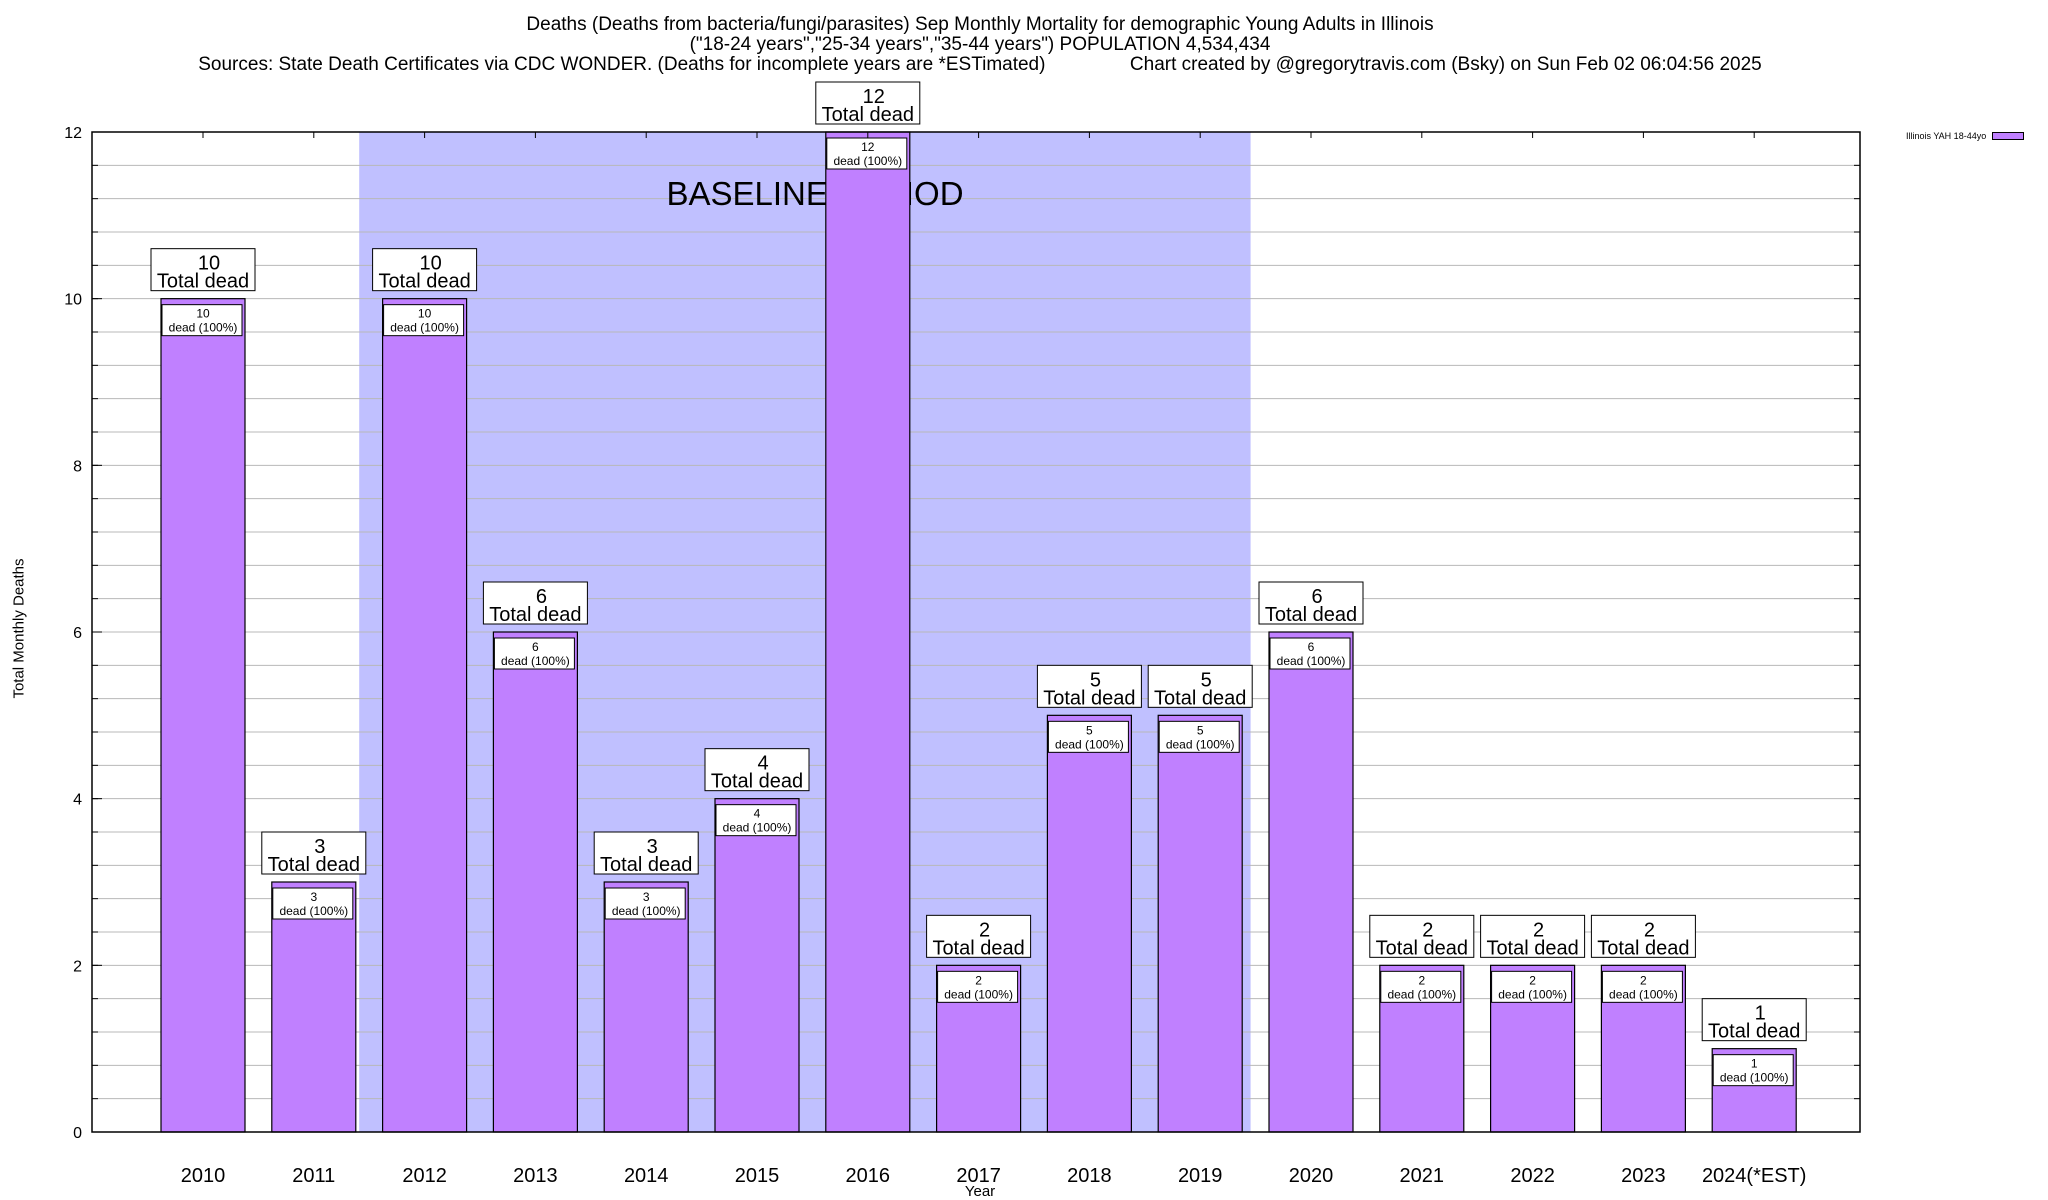 The width and height of the screenshot is (2048, 1200). I want to click on x-tick-label: 2016, so click(868, 1176).